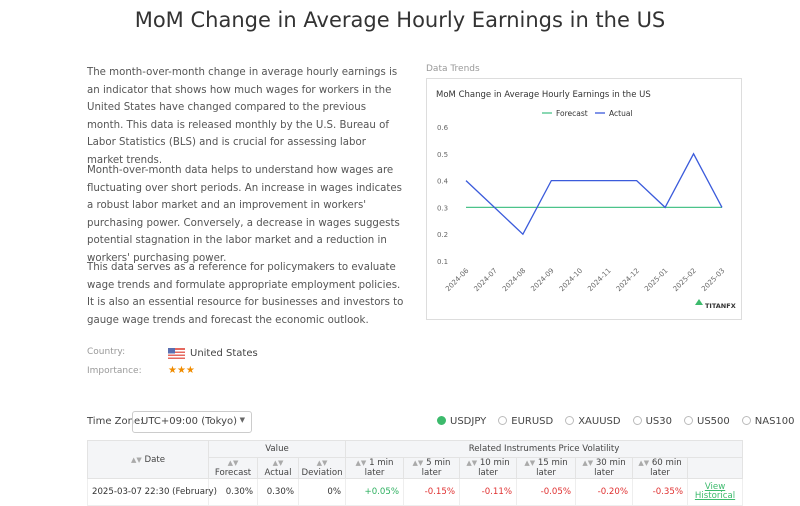  What do you see at coordinates (322, 473) in the screenshot?
I see `header-text: Deviation` at bounding box center [322, 473].